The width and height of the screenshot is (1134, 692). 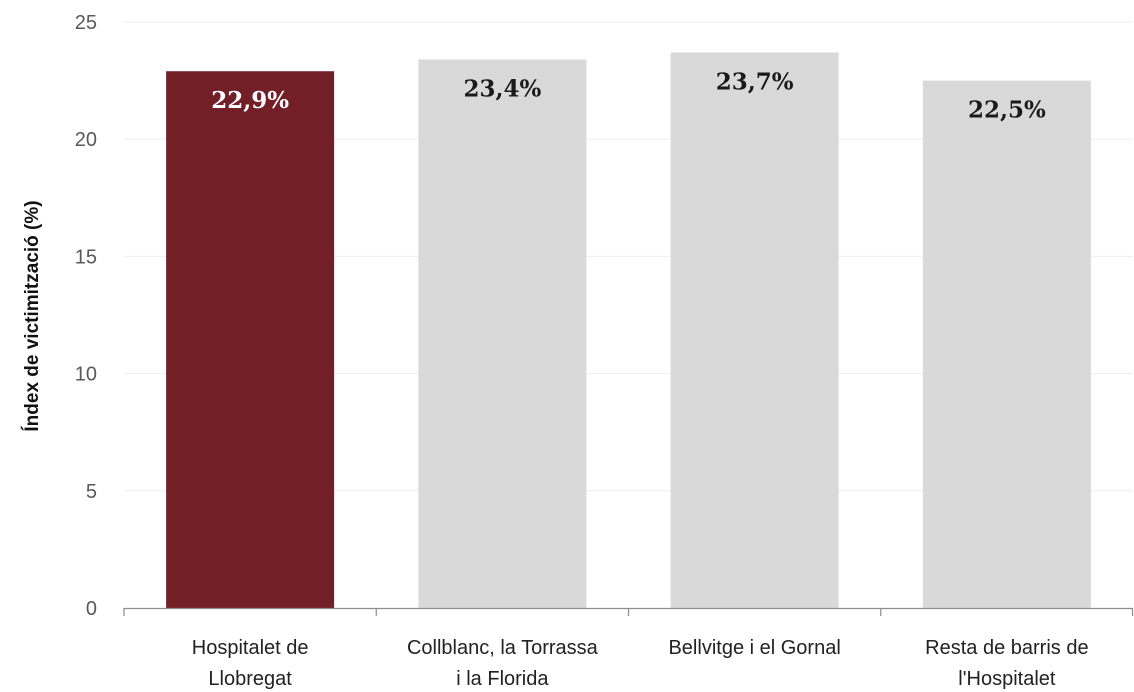 What do you see at coordinates (250, 100) in the screenshot?
I see `data-label: 22,9%` at bounding box center [250, 100].